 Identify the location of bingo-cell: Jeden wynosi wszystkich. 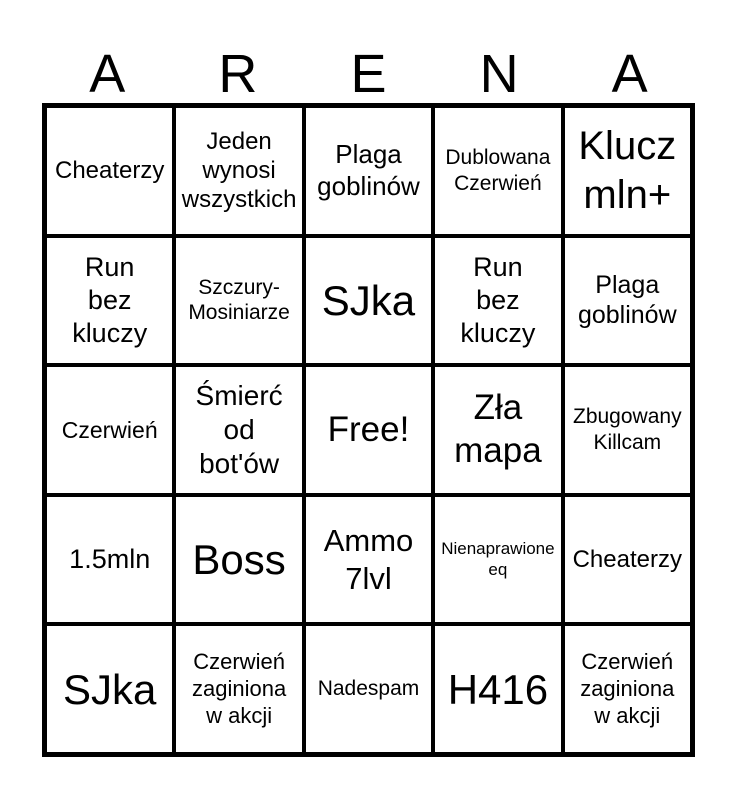
(239, 171).